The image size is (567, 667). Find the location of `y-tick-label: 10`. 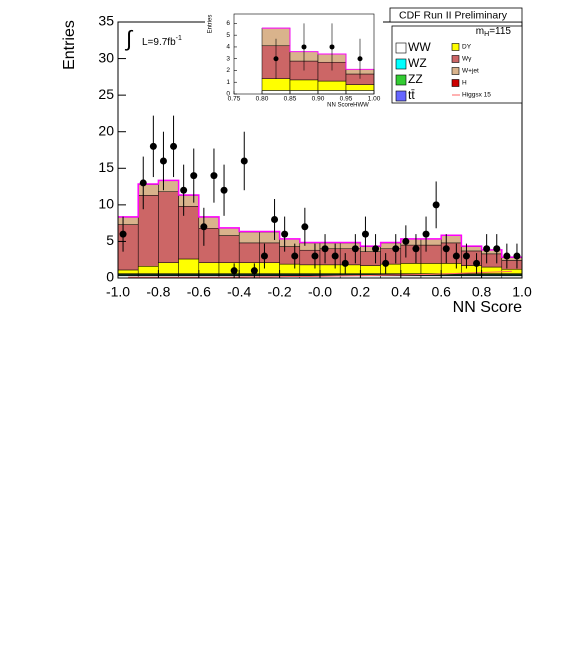

y-tick-label: 10 is located at coordinates (106, 204).